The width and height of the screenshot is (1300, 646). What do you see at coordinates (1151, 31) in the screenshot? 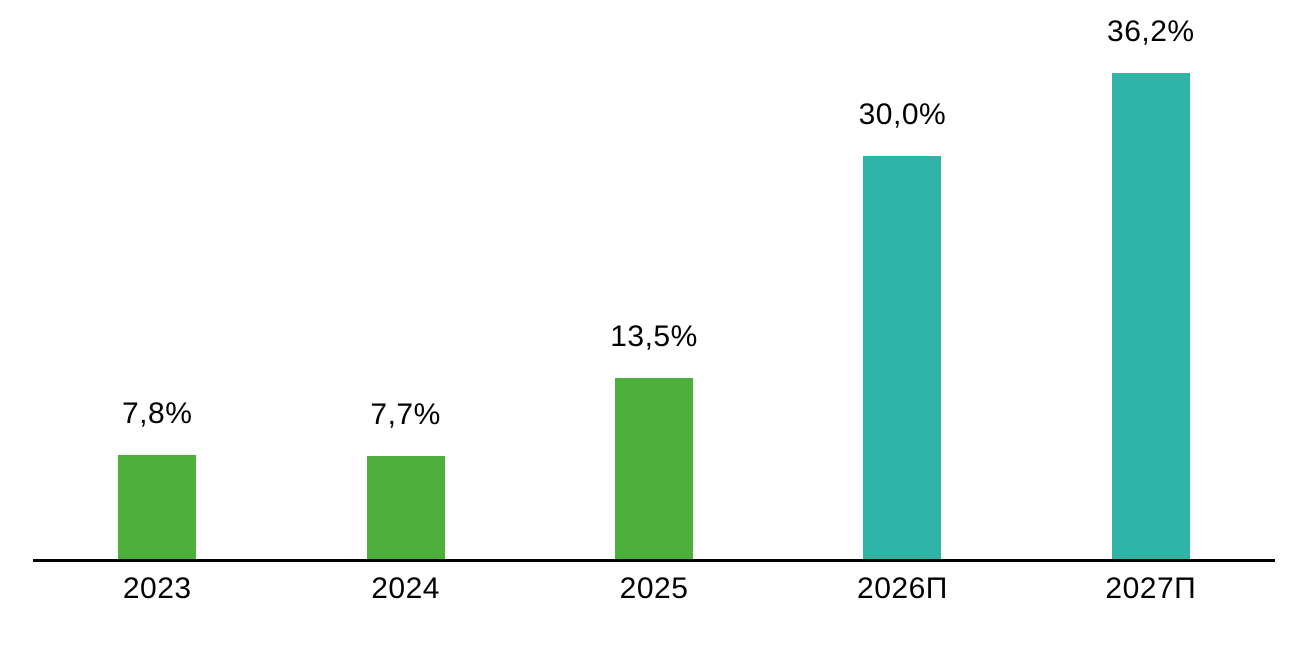
I see `bar-value-label: 36,2%` at bounding box center [1151, 31].